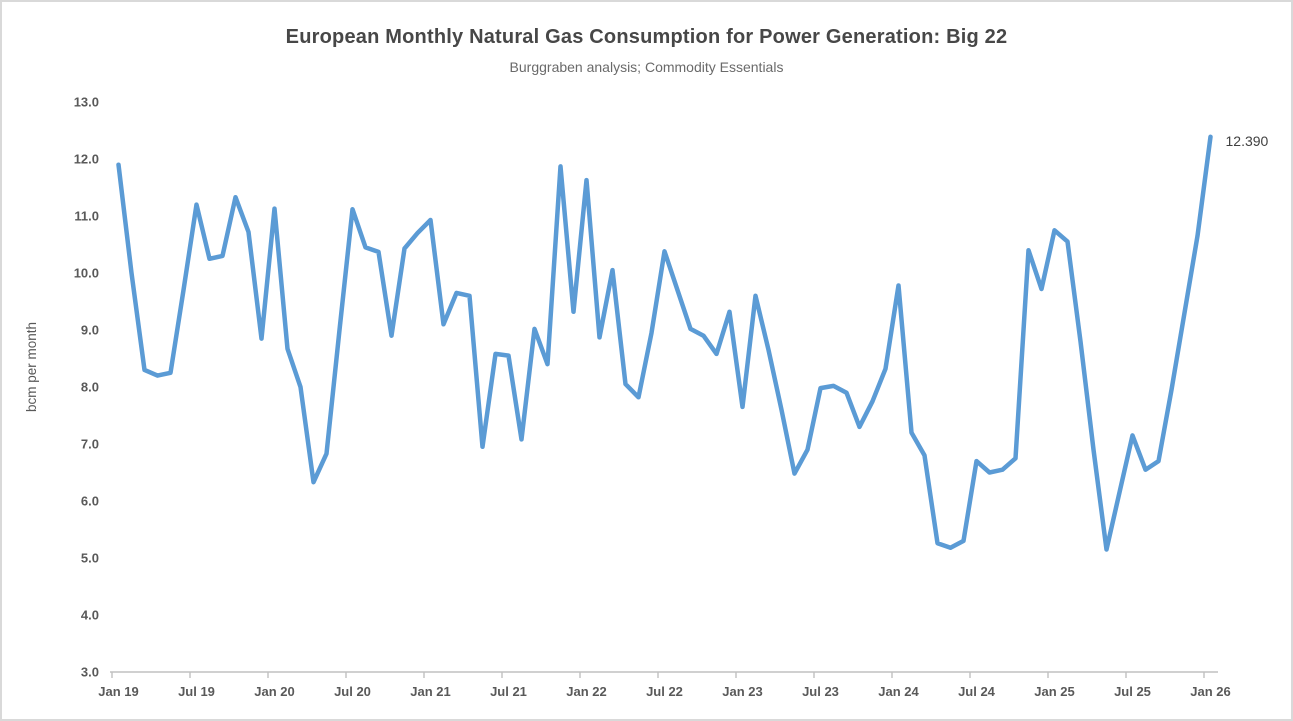 The width and height of the screenshot is (1293, 721). What do you see at coordinates (90, 558) in the screenshot?
I see `y-tick-label: 5.0` at bounding box center [90, 558].